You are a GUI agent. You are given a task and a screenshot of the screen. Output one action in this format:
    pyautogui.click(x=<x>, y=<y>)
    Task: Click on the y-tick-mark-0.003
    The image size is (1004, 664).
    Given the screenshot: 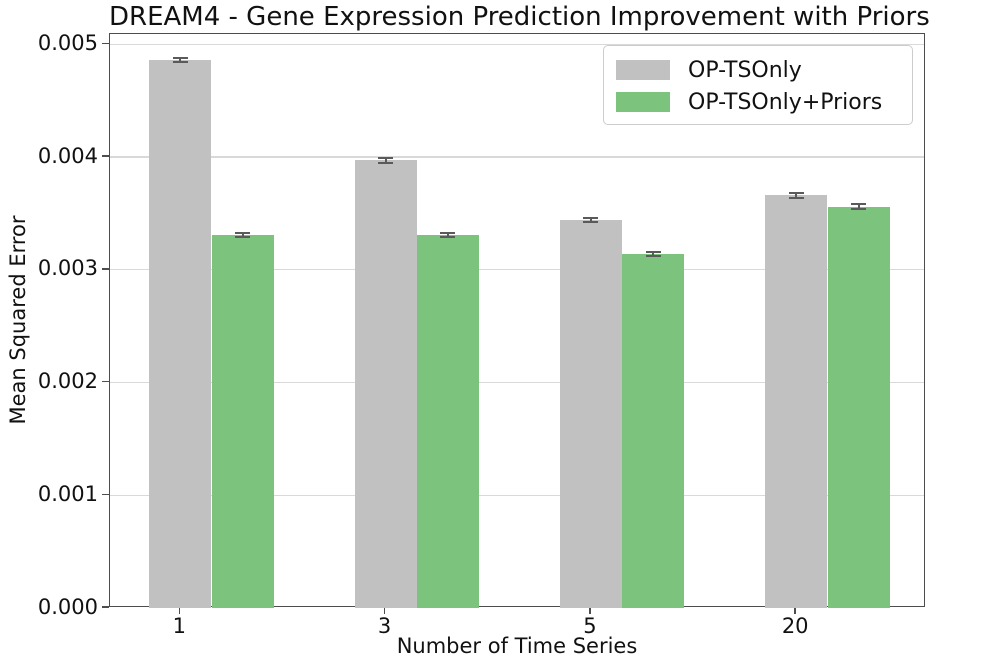 What is the action you would take?
    pyautogui.click(x=105, y=269)
    